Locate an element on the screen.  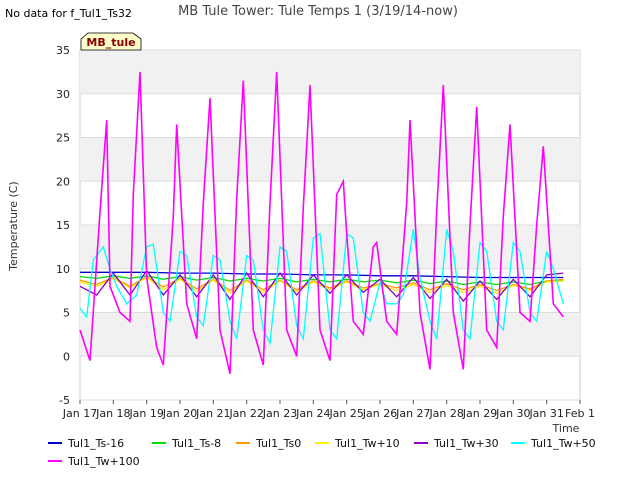
x-tick-label: Jan 18 is located at coordinates (112, 413).